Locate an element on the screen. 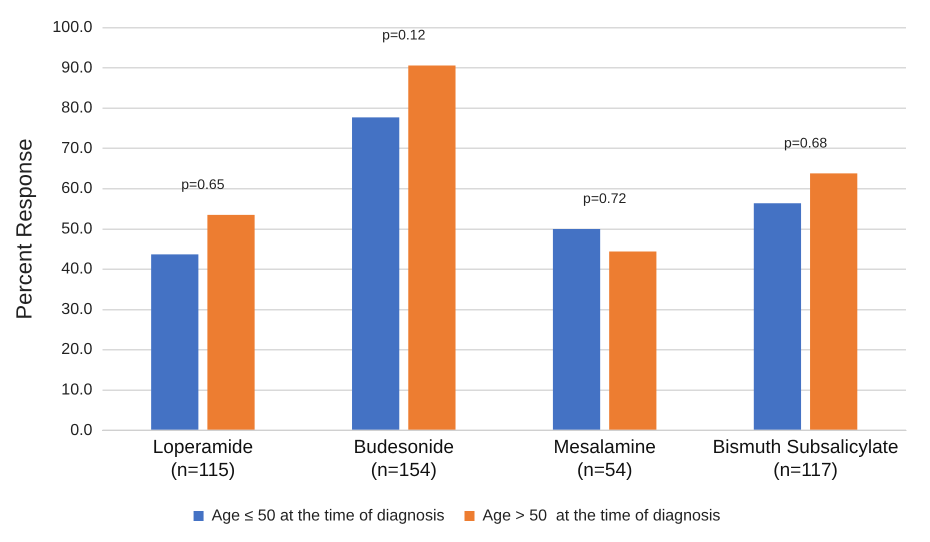 This screenshot has height=542, width=930. y-tick-label: 90.0 is located at coordinates (77, 67).